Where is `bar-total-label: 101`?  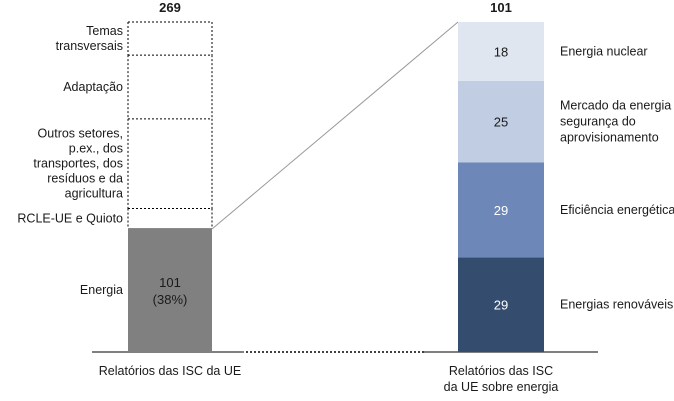 bar-total-label: 101 is located at coordinates (501, 7).